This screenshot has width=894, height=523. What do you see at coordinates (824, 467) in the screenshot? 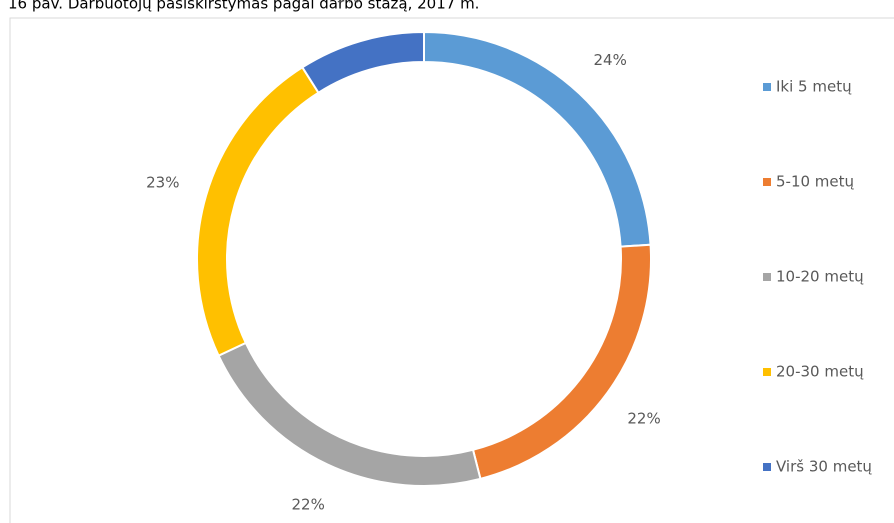
I see `legend-label: Virš 30 metų` at bounding box center [824, 467].